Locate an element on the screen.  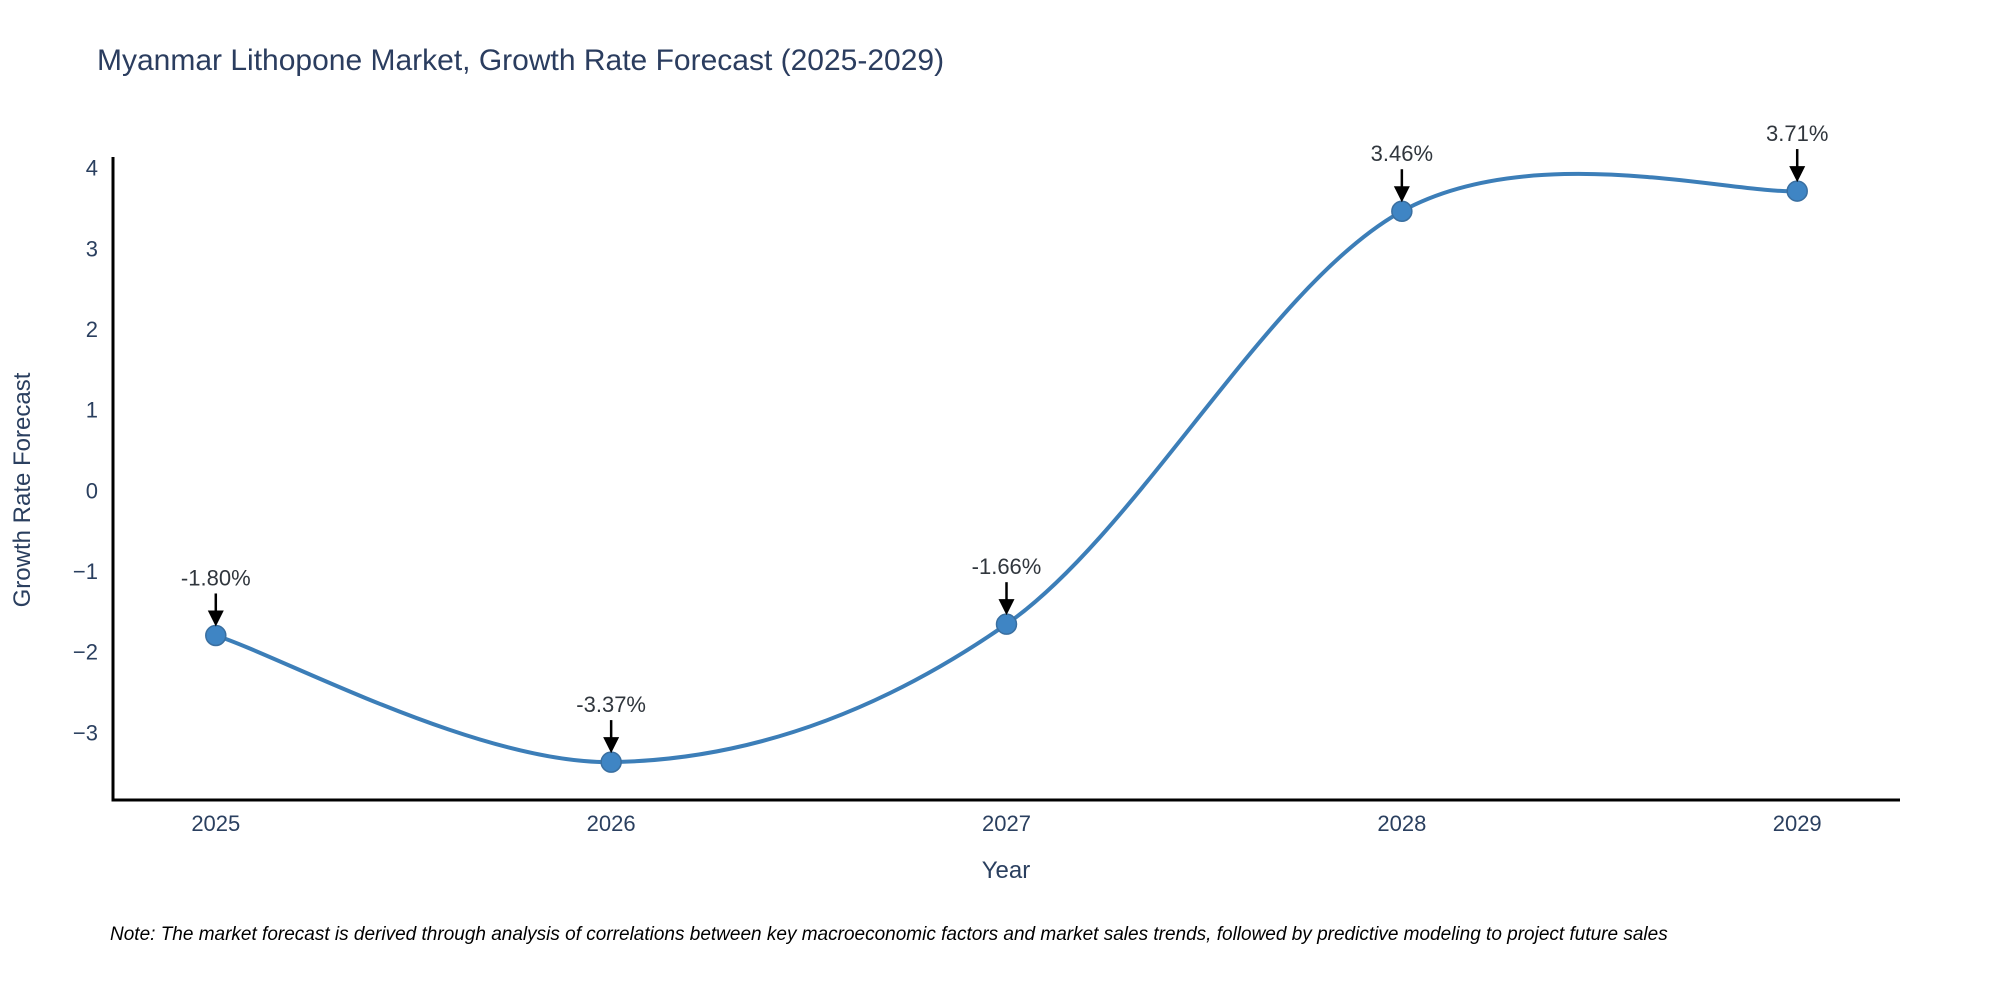
y-tick-label: 0 is located at coordinates (92, 490).